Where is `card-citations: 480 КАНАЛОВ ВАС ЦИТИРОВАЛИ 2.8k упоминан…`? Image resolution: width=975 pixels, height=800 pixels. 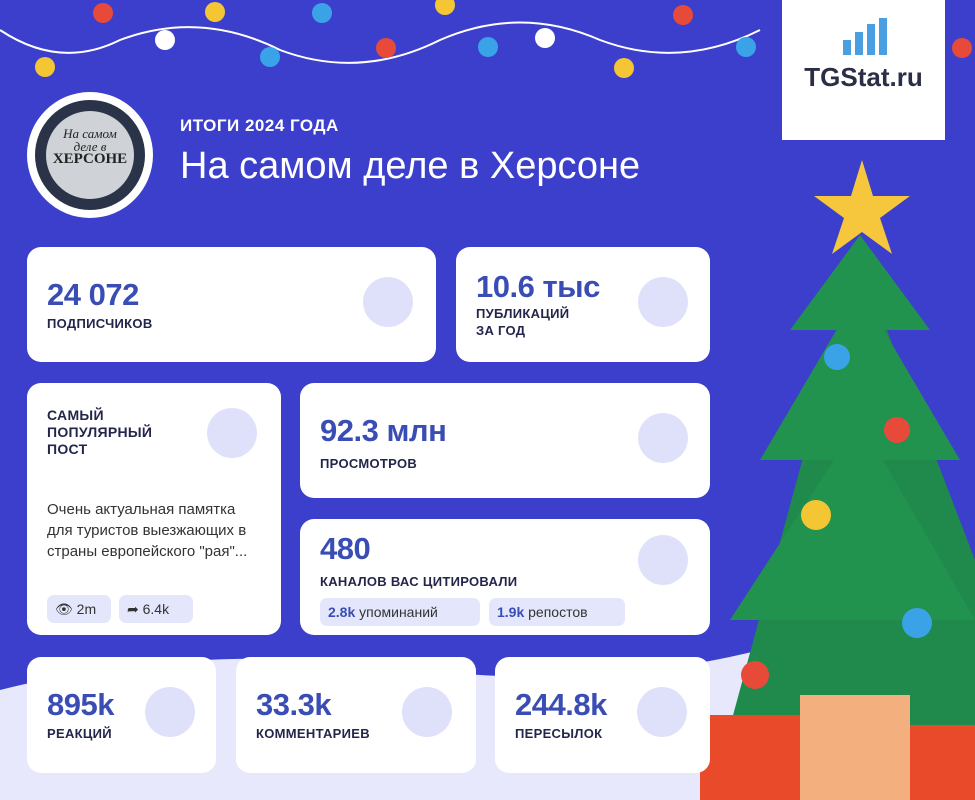 card-citations: 480 КАНАЛОВ ВАС ЦИТИРОВАЛИ 2.8k упоминан… is located at coordinates (505, 577).